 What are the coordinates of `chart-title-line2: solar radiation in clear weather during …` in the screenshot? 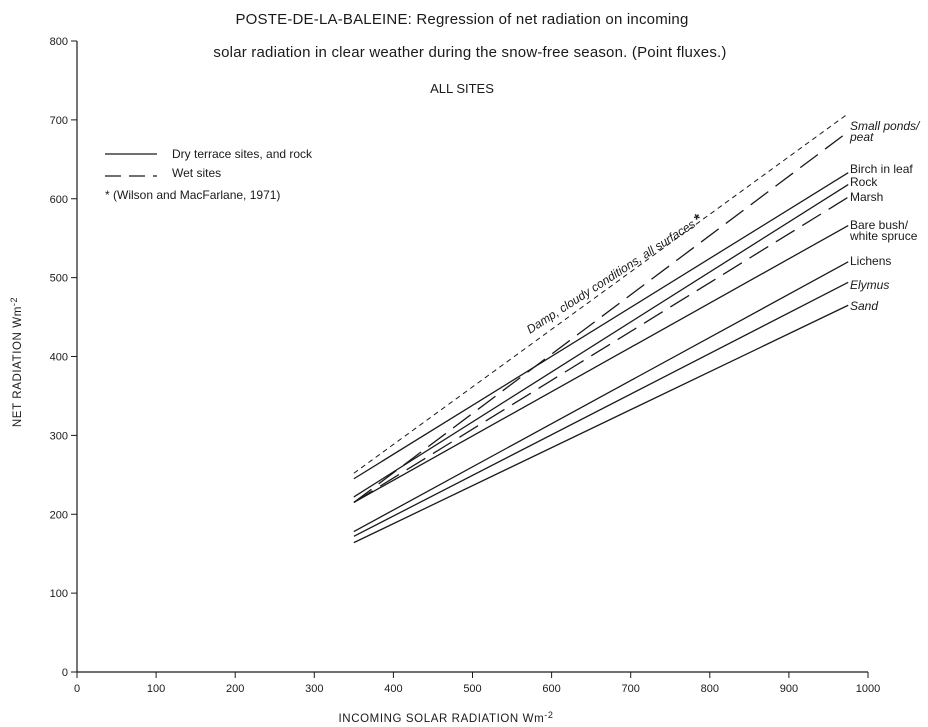 It's located at (469, 52).